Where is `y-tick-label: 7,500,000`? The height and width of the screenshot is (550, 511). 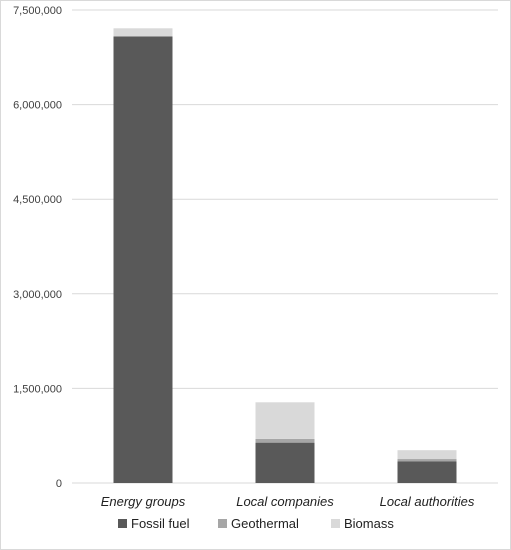 y-tick-label: 7,500,000 is located at coordinates (37, 11).